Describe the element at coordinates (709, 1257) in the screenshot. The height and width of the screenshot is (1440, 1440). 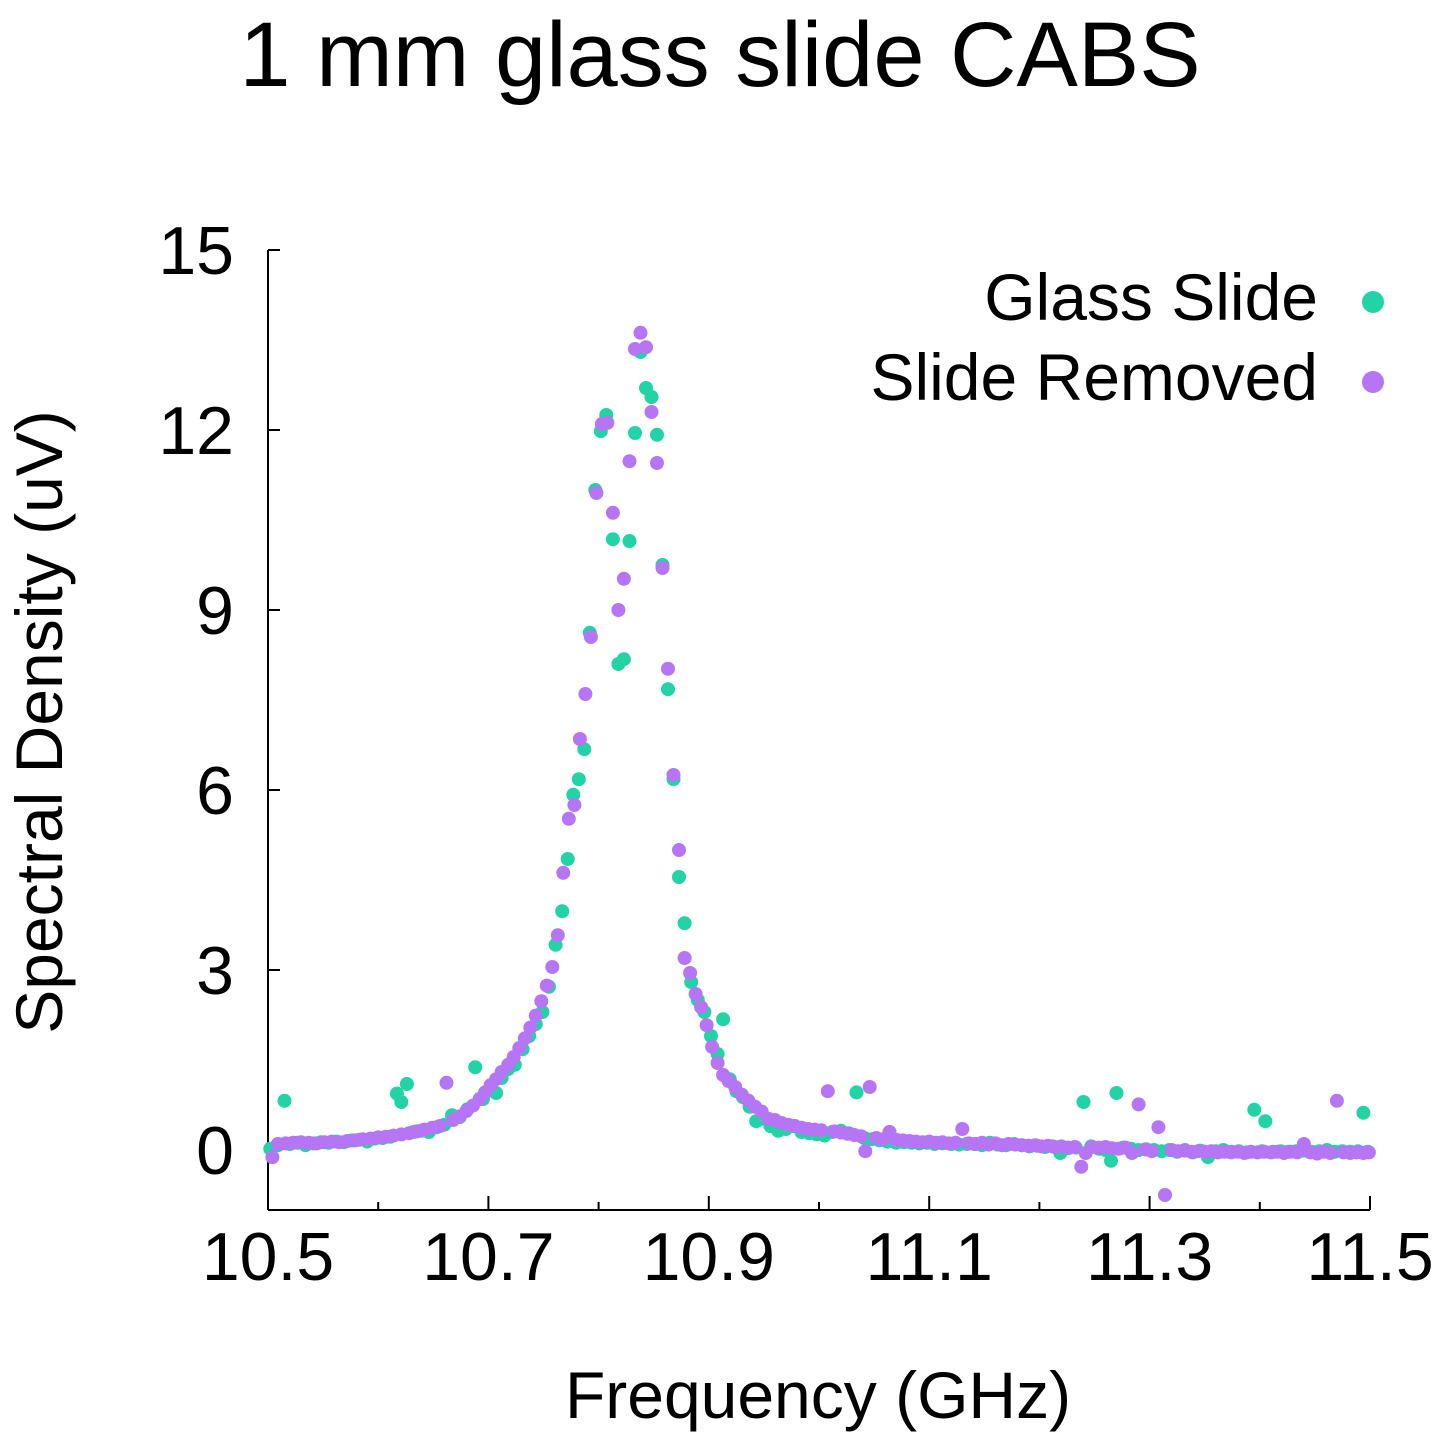
I see `x-tick-label: 10.9` at that location.